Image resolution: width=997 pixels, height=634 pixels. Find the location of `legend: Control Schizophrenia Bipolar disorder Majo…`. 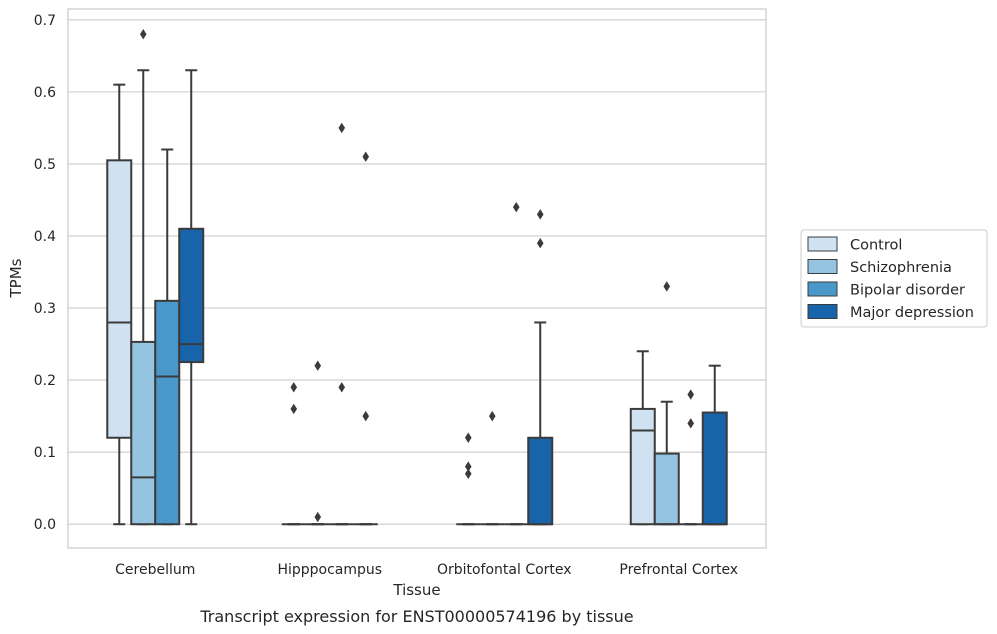

legend: Control Schizophrenia Bipolar disorder Majo… is located at coordinates (894, 278).